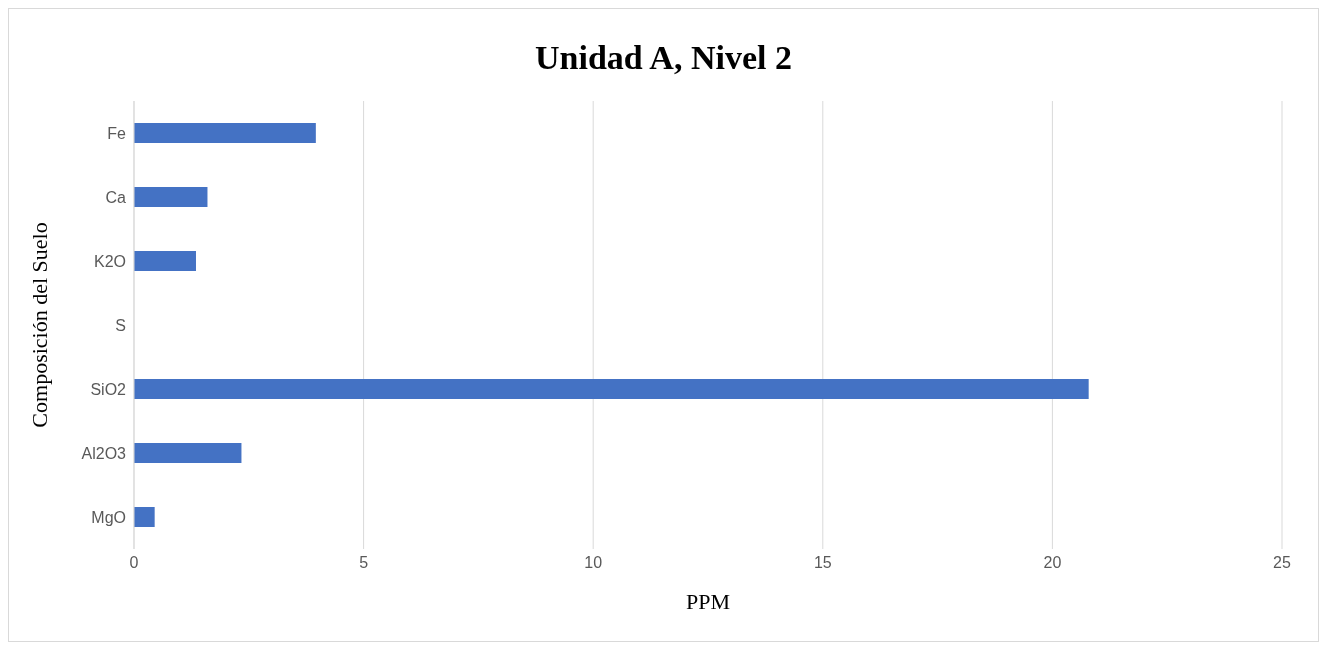 This screenshot has height=650, width=1327. I want to click on x-tick-label: 20, so click(1052, 563).